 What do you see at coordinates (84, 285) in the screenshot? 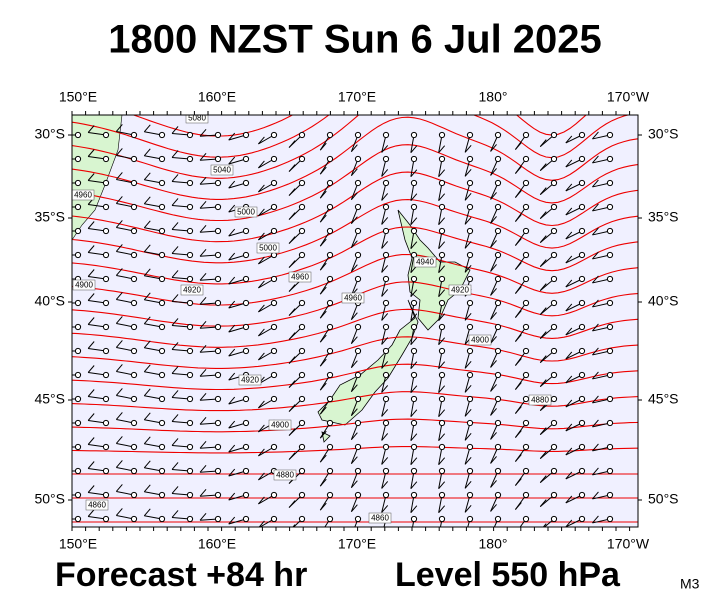
I see `contour-label: 4900` at bounding box center [84, 285].